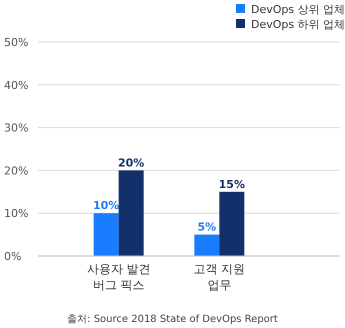 The image size is (345, 328). I want to click on data-label: 5%, so click(206, 227).